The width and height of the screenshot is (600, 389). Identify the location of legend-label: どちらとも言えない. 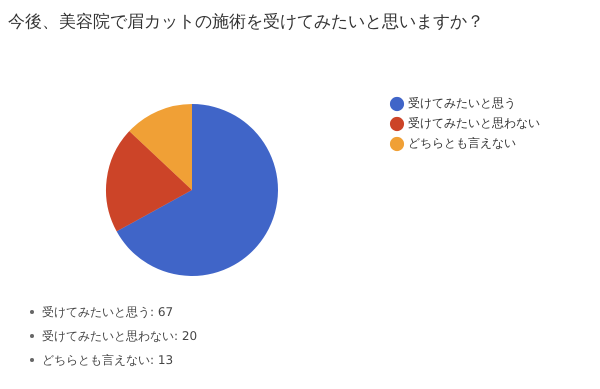
(462, 143).